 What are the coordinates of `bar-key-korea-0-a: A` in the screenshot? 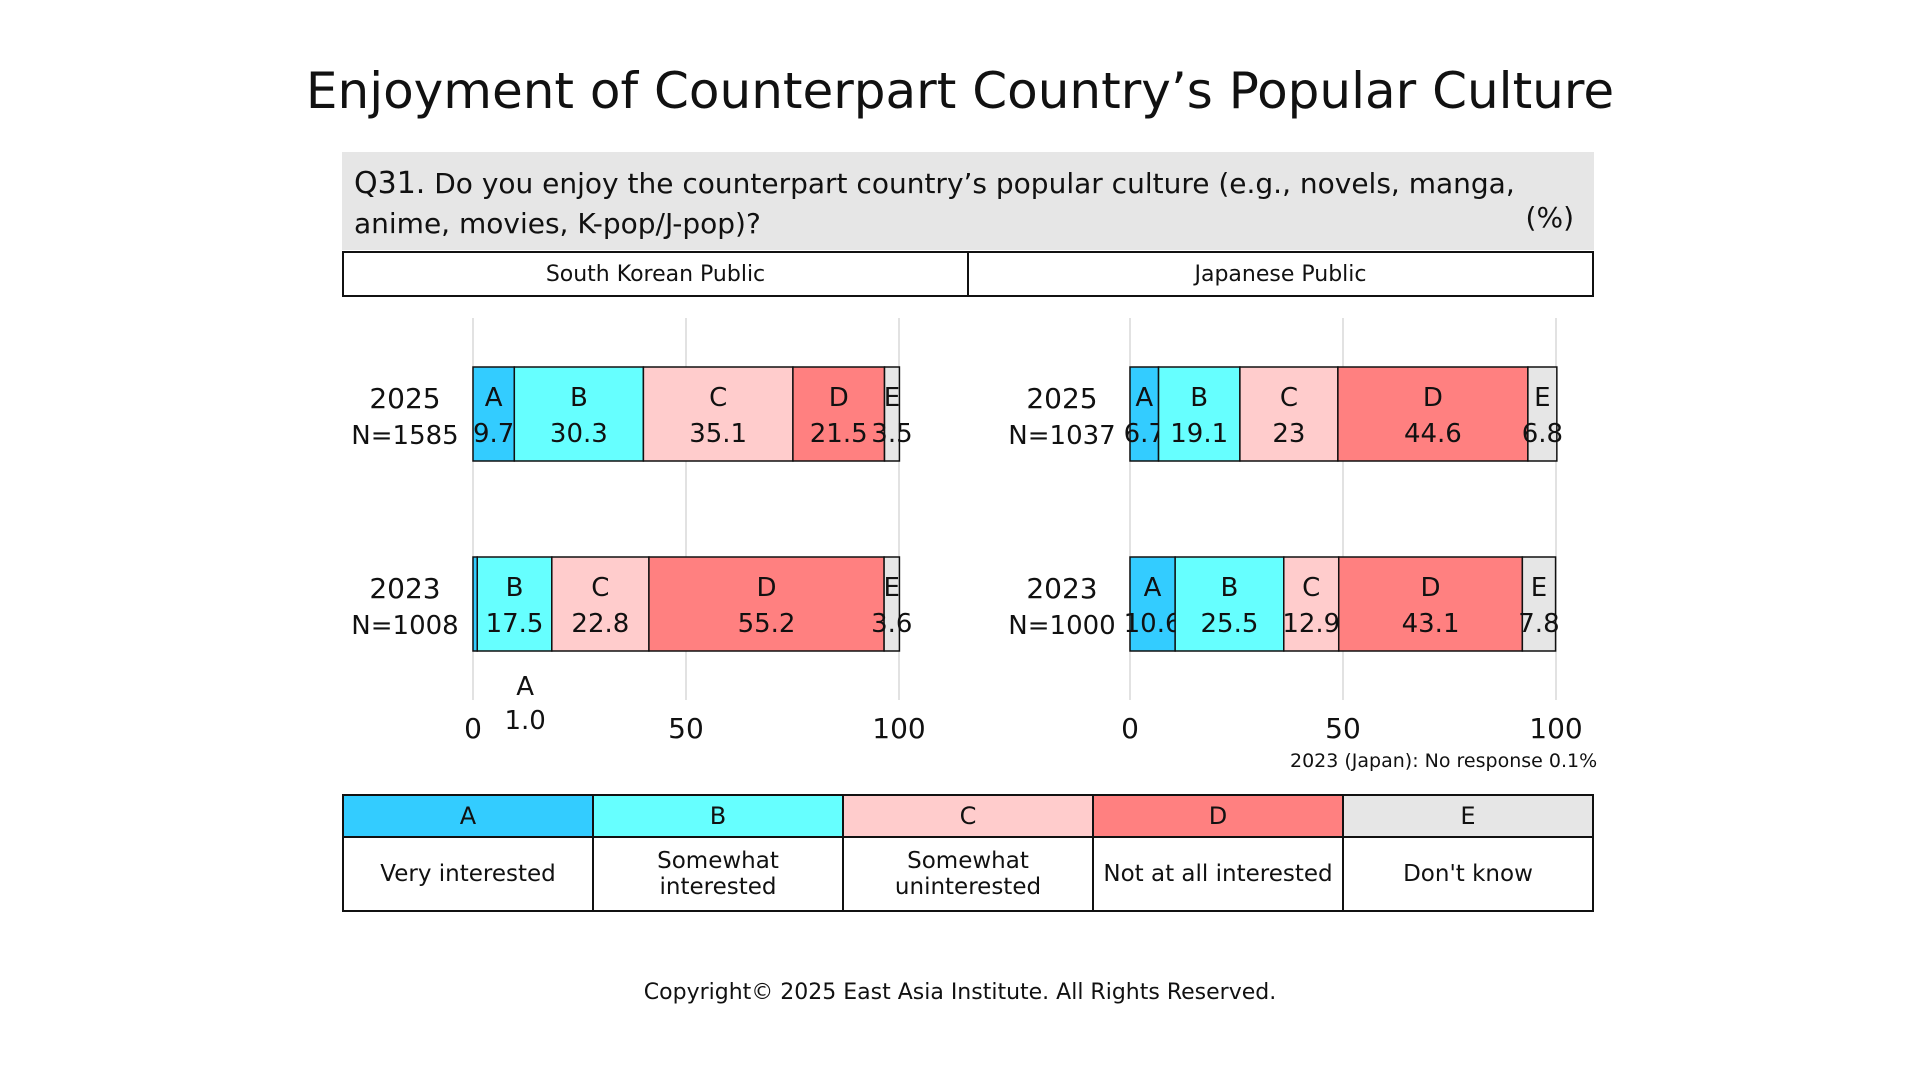 It's located at (494, 398).